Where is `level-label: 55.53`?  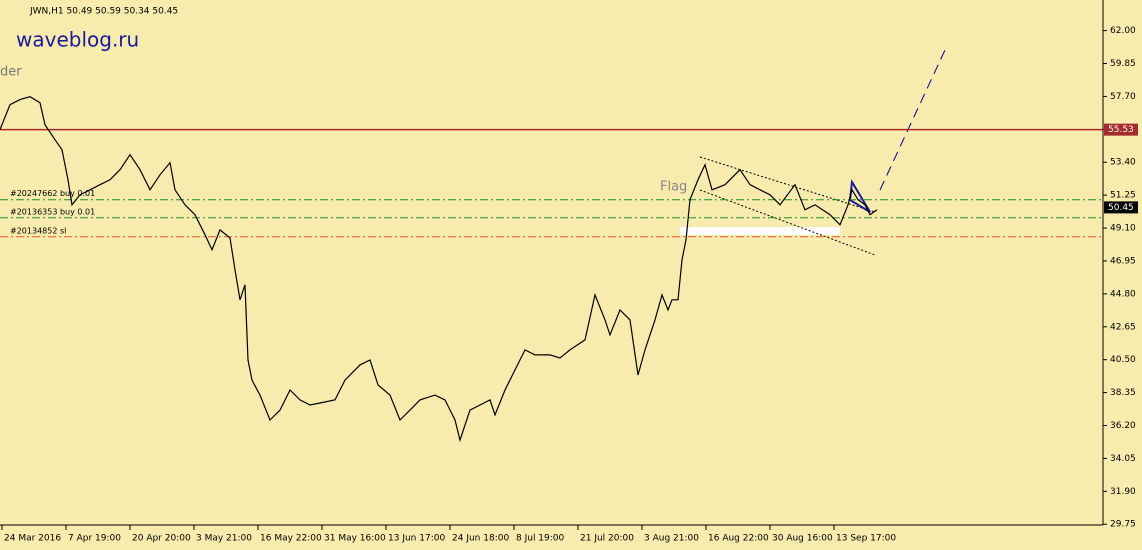
level-label: 55.53 is located at coordinates (1121, 130).